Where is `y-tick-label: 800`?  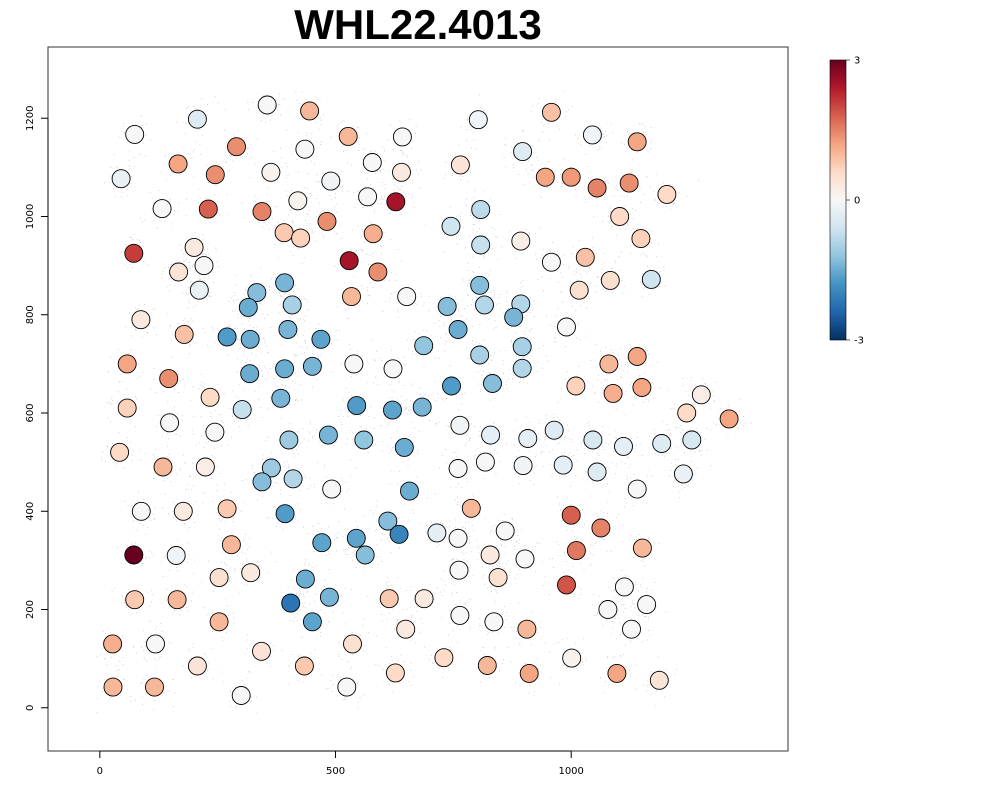
y-tick-label: 800 is located at coordinates (30, 314).